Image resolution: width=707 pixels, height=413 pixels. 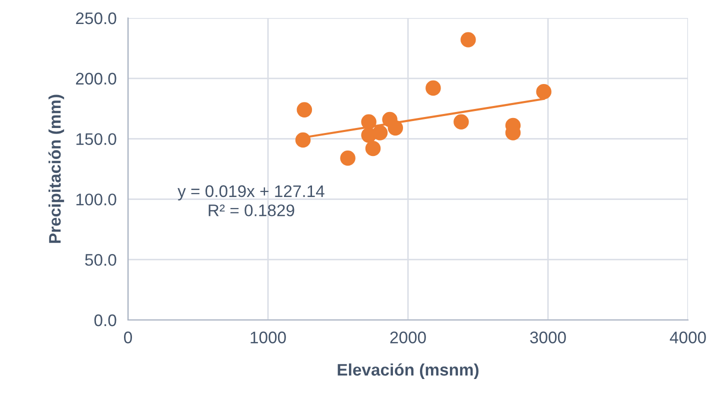 I want to click on y-tick-label: 50.0, so click(x=100, y=260).